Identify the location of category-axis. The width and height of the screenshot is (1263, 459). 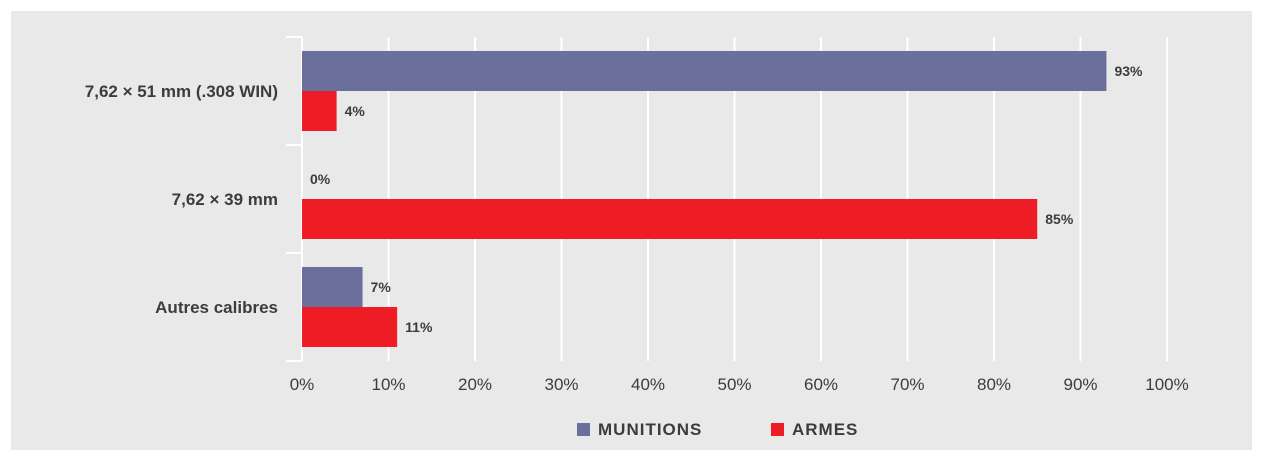
(294, 199).